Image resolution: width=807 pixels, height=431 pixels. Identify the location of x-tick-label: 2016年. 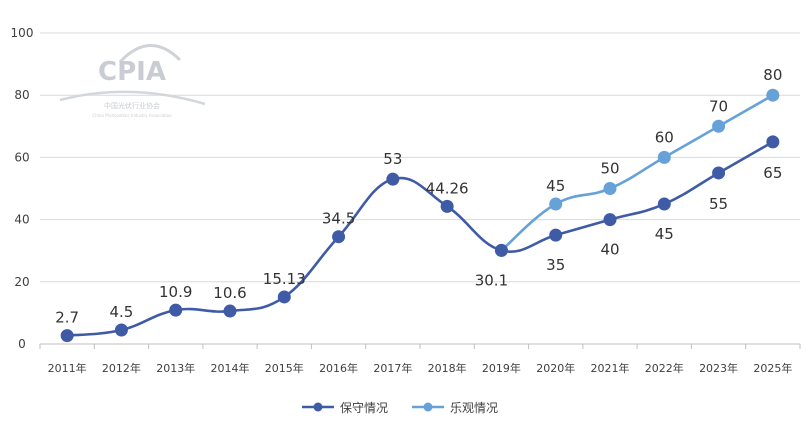
(338, 368).